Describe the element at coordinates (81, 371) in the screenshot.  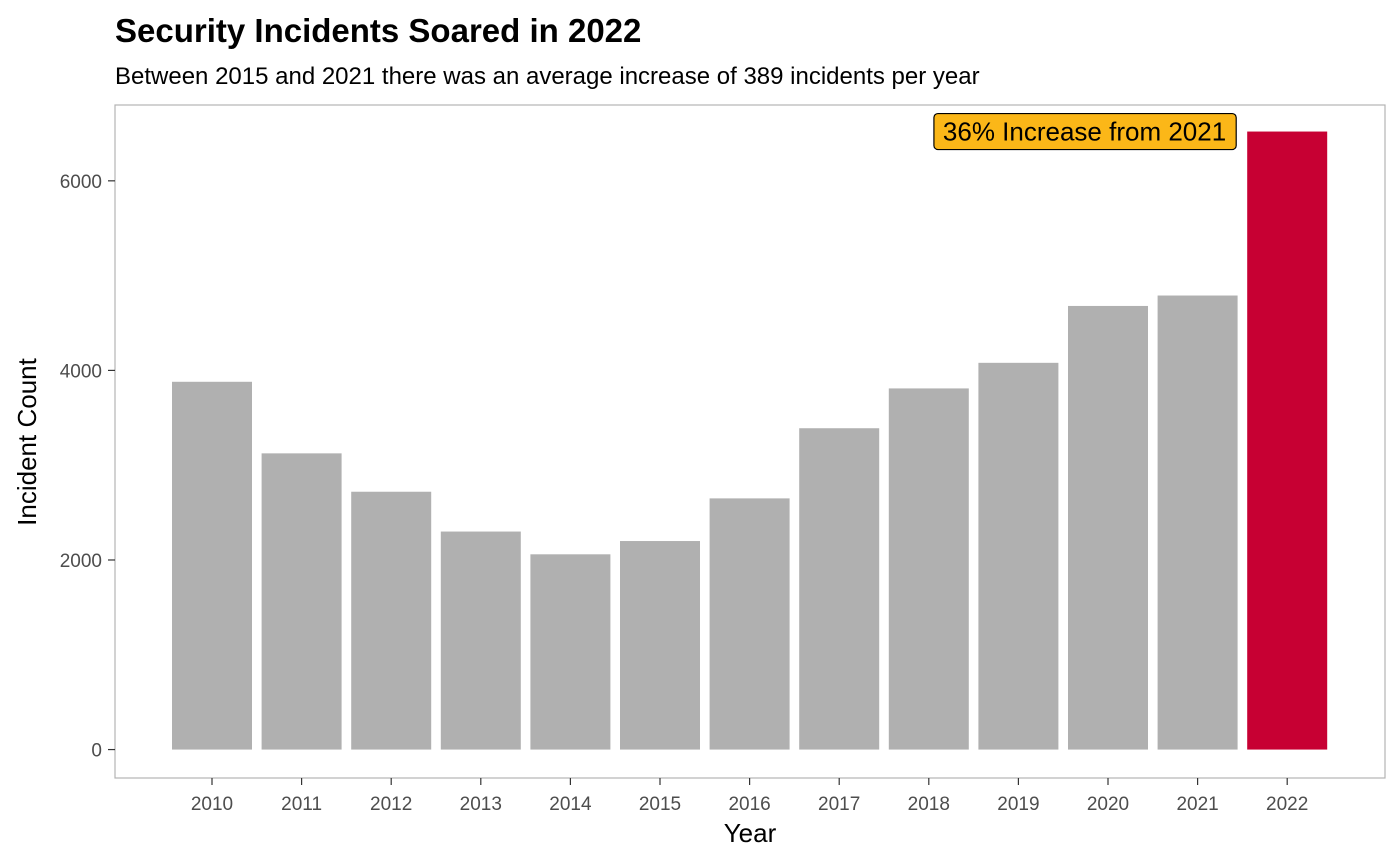
I see `y-tick-label: 4000` at that location.